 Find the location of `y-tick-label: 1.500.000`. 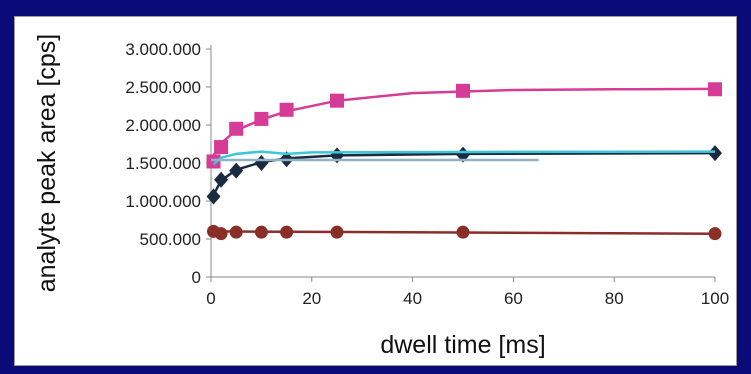

y-tick-label: 1.500.000 is located at coordinates (163, 163).